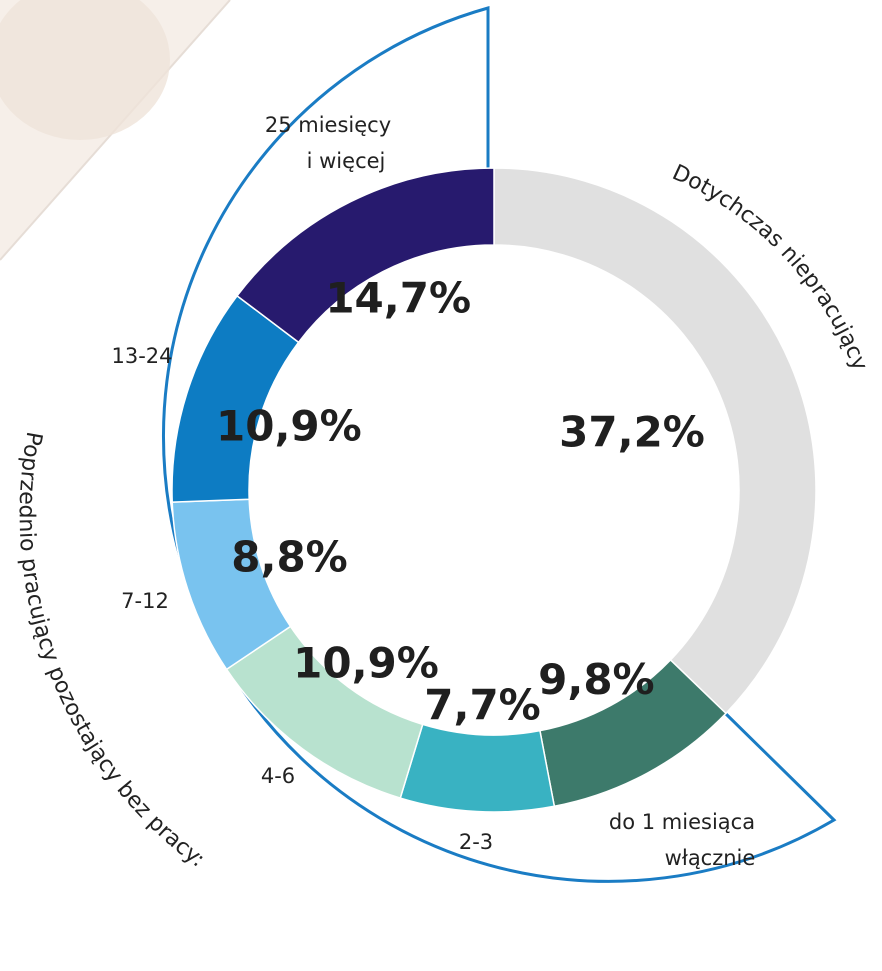  What do you see at coordinates (398, 298) in the screenshot?
I see `value-label: 14,7%` at bounding box center [398, 298].